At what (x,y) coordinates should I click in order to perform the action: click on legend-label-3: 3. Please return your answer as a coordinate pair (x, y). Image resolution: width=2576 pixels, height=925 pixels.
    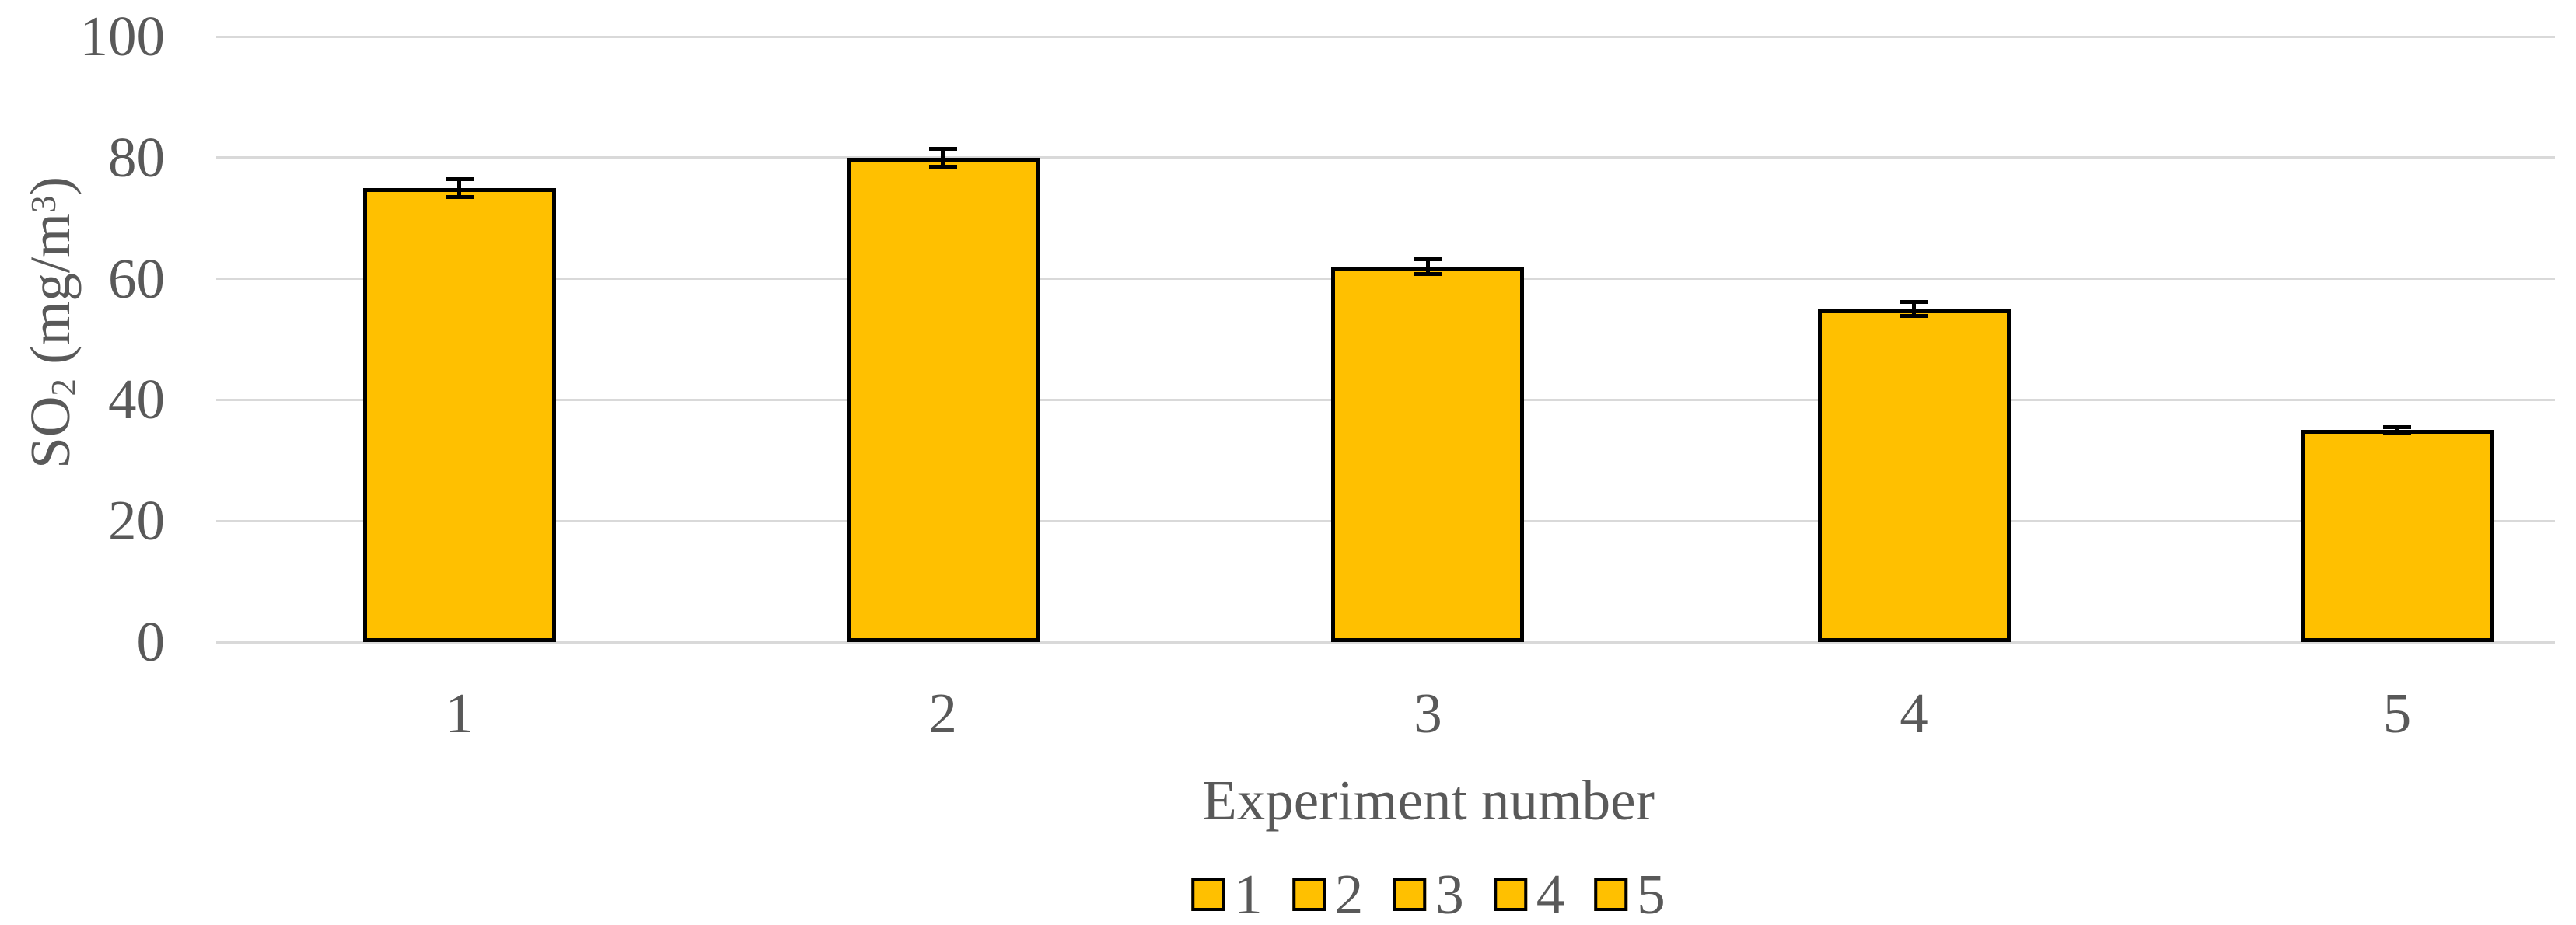
    Looking at the image, I should click on (1449, 894).